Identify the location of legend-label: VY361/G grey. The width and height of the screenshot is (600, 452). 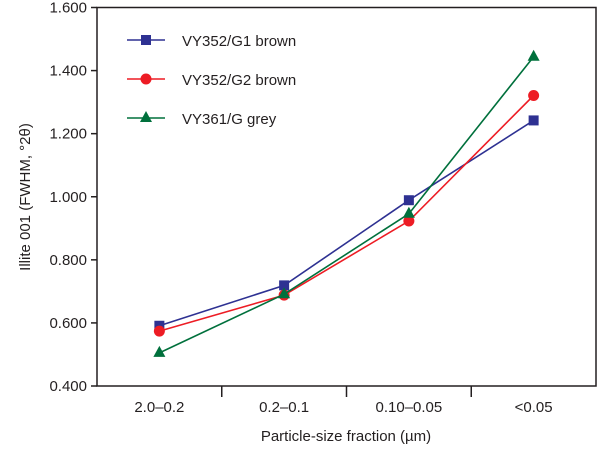
(229, 119).